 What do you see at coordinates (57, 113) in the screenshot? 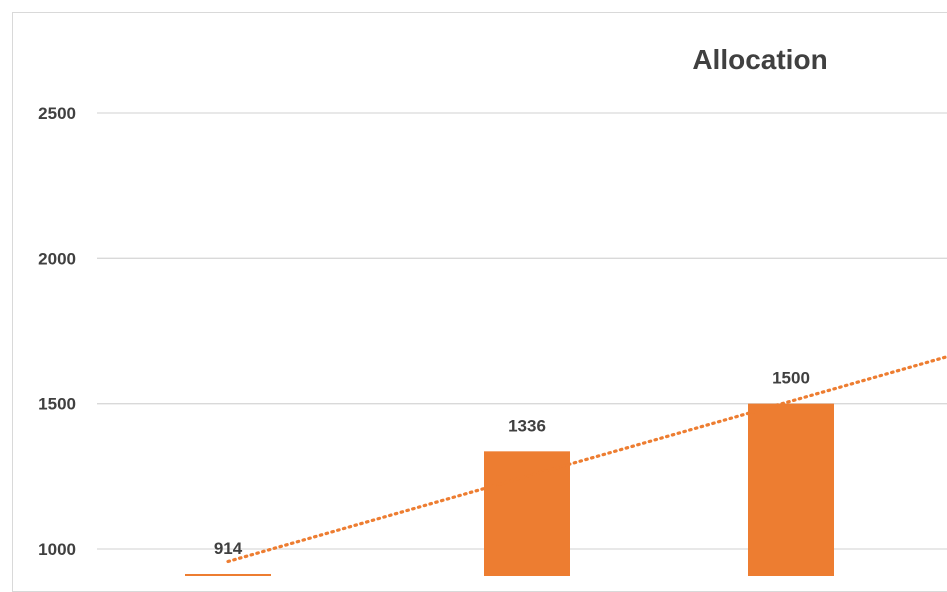
I see `y-tick-label: 2500` at bounding box center [57, 113].